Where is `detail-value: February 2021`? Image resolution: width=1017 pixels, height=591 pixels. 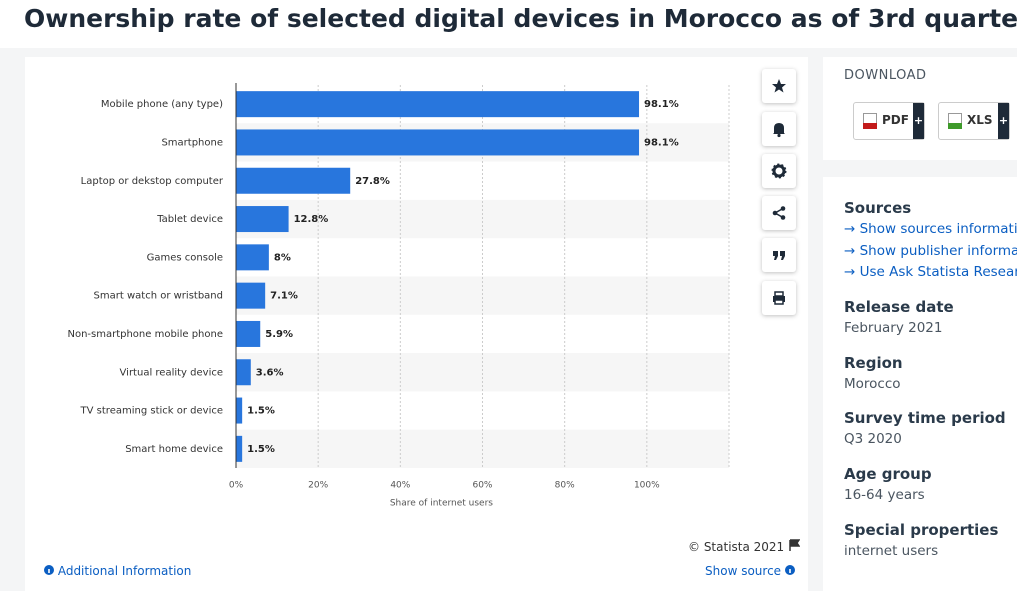
detail-value: February 2021 is located at coordinates (893, 328).